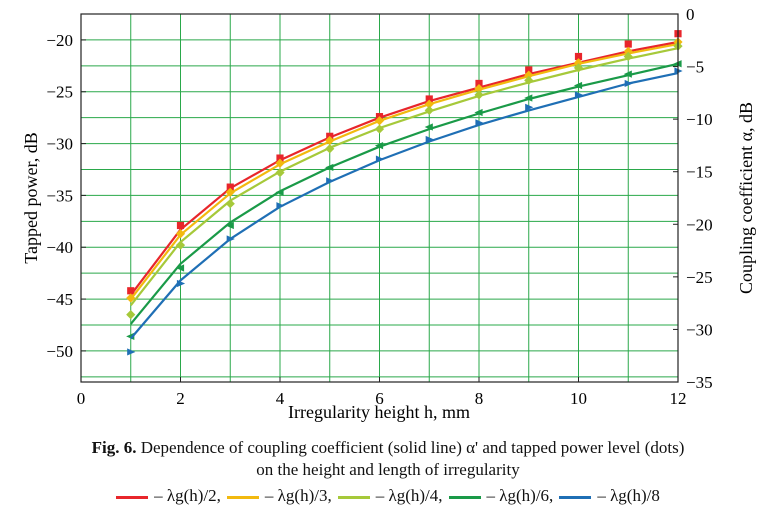 Image resolution: width=776 pixels, height=531 pixels. I want to click on figure-label: Fig. 6., so click(114, 447).